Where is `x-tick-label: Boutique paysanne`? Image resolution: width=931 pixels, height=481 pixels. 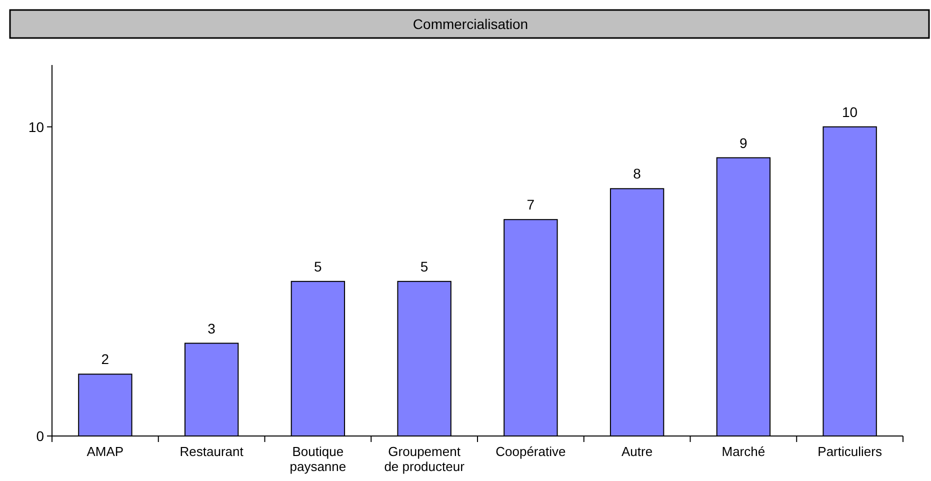
x-tick-label: Boutique paysanne is located at coordinates (318, 459).